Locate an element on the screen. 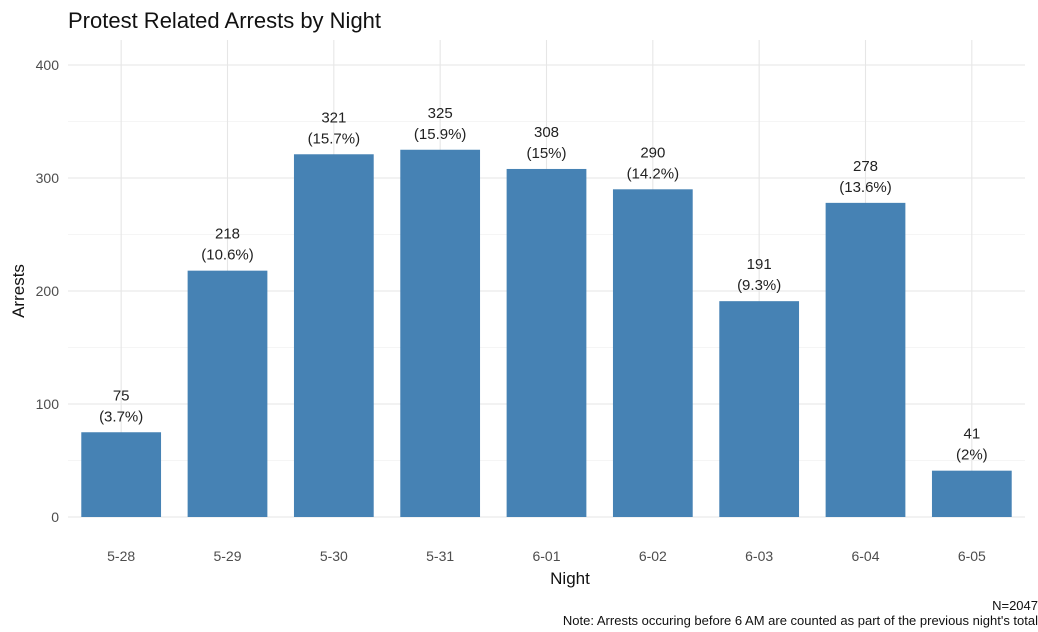  bar-value-label: 290 is located at coordinates (652, 152).